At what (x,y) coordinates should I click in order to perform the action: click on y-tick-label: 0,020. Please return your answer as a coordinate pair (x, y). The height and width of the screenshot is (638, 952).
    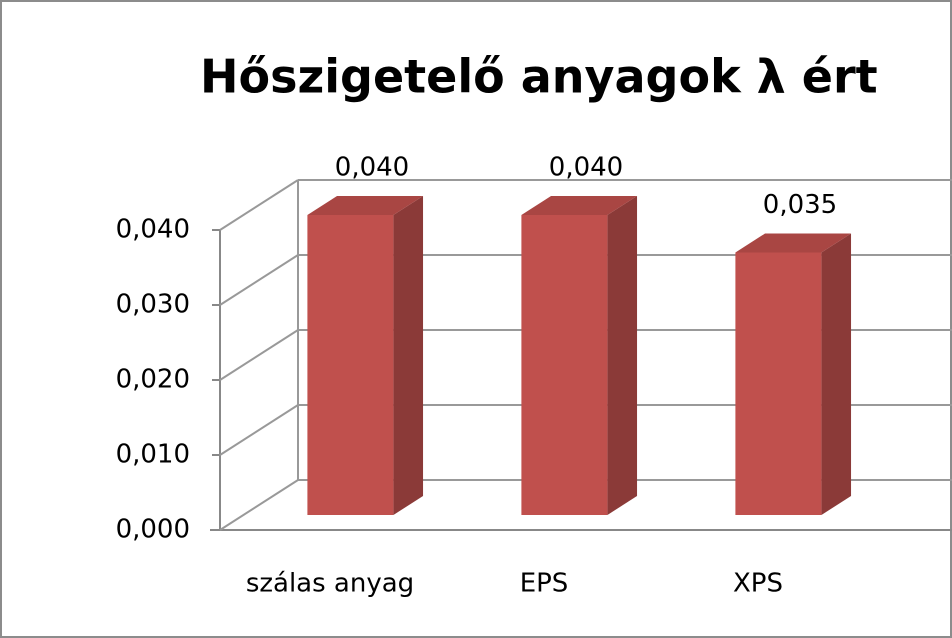
    Looking at the image, I should click on (153, 380).